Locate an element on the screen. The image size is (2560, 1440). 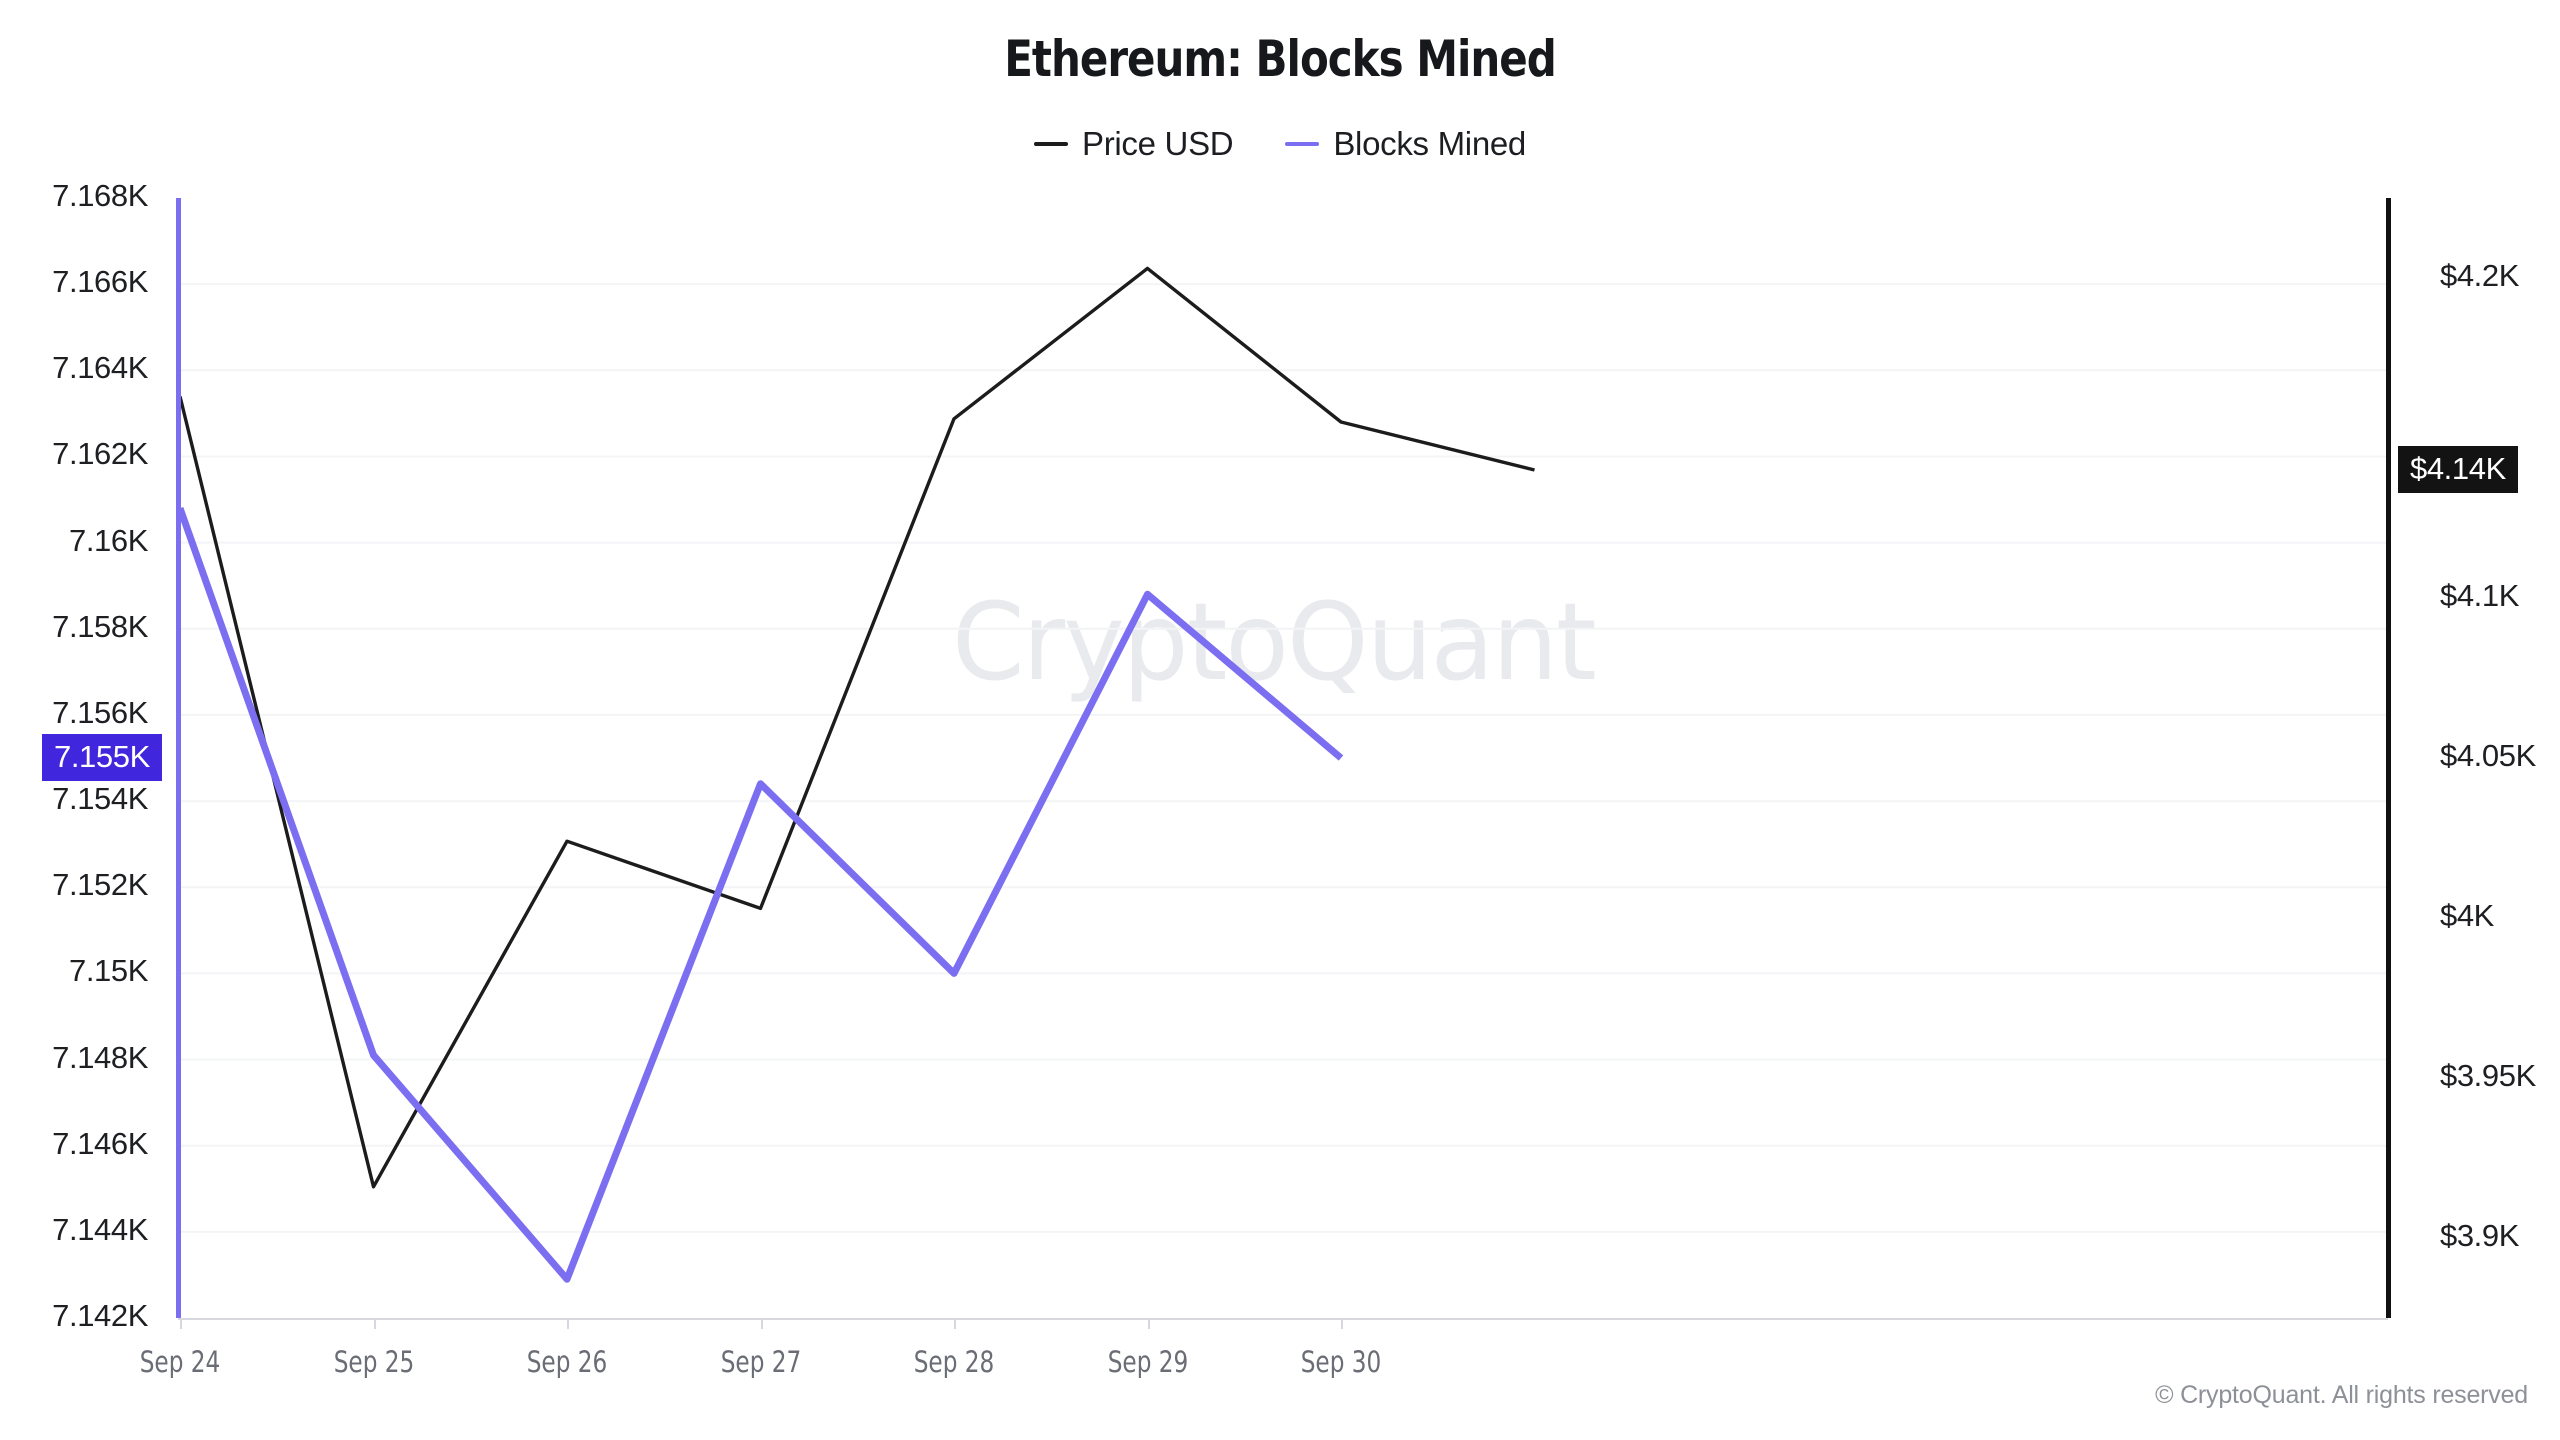
legend-label-blocks-mined: Blocks Mined is located at coordinates (1429, 143).